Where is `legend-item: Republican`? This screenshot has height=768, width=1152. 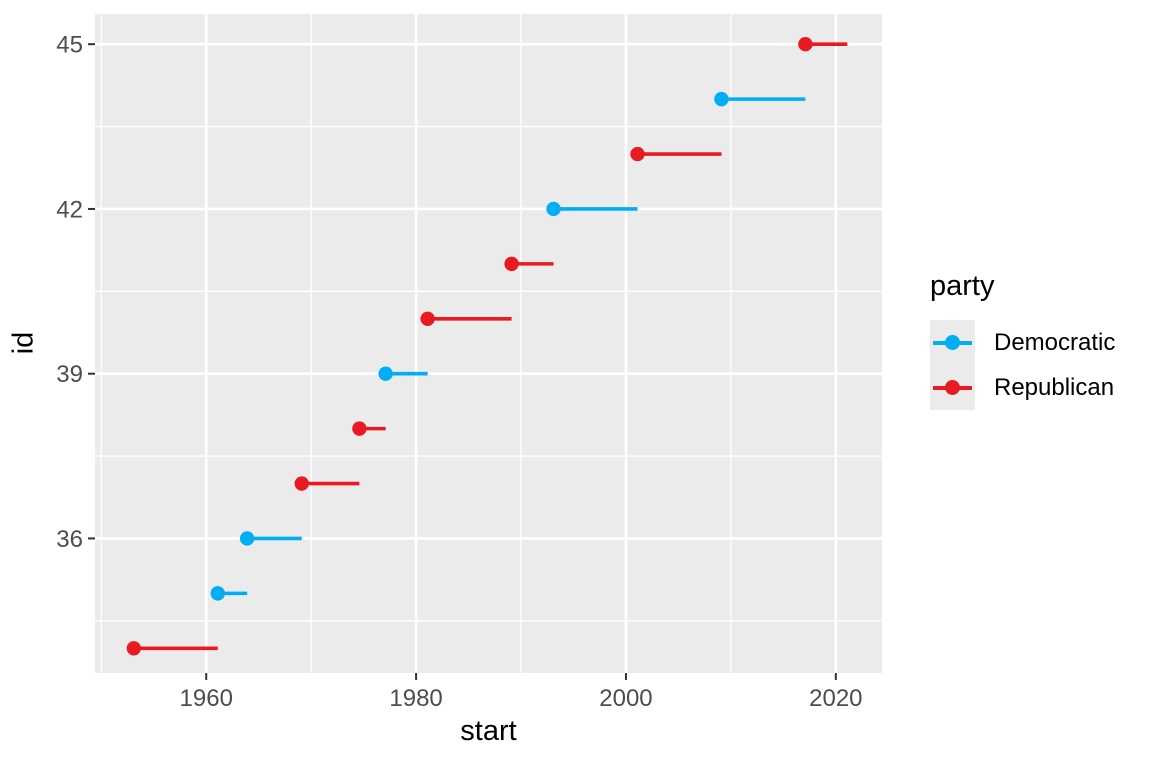 legend-item: Republican is located at coordinates (1022, 388).